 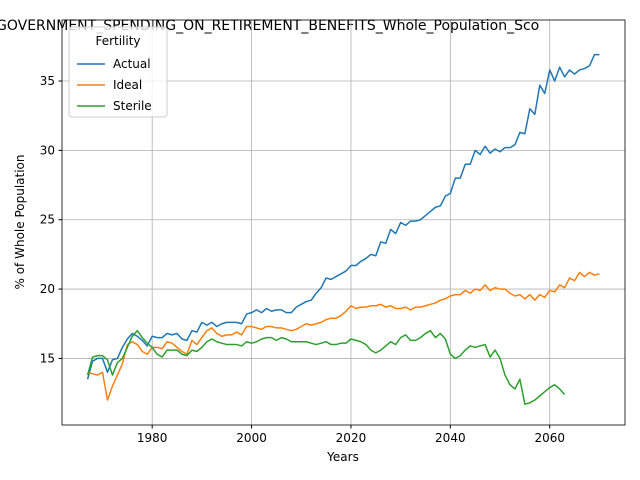 I want to click on x-tick-label: 2040, so click(x=450, y=438).